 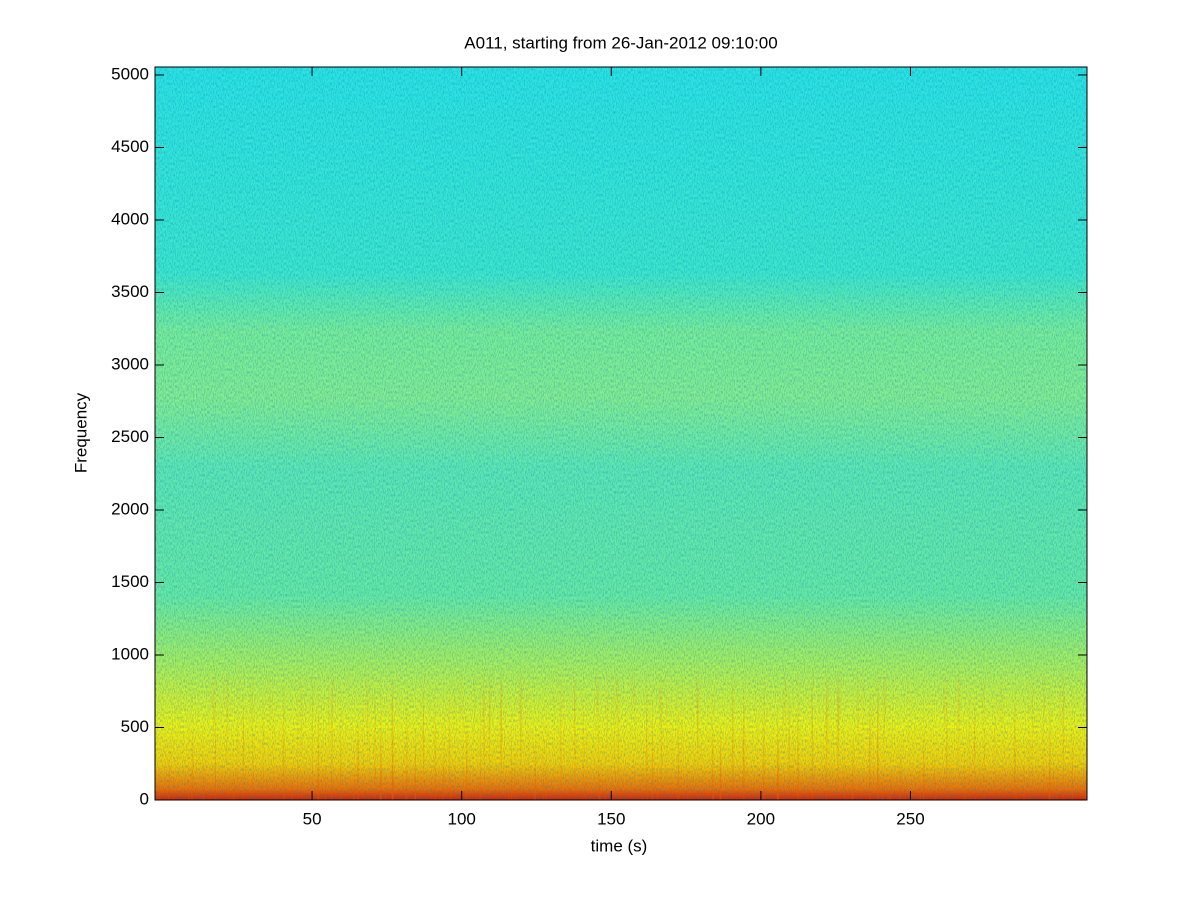 What do you see at coordinates (910, 818) in the screenshot?
I see `x-tick-label: 250` at bounding box center [910, 818].